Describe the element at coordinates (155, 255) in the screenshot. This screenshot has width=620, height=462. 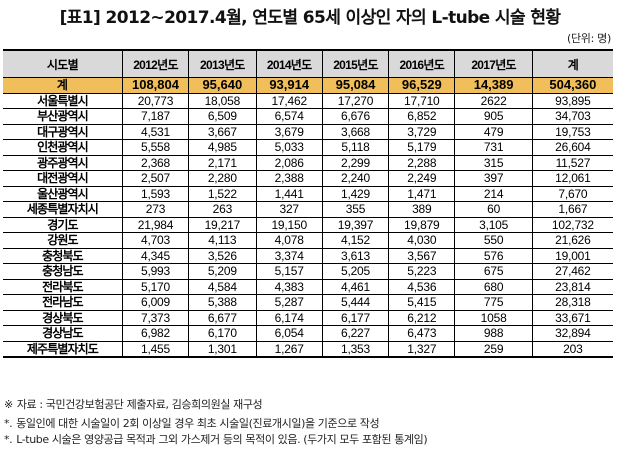
I see `cell-2012: 4,345` at that location.